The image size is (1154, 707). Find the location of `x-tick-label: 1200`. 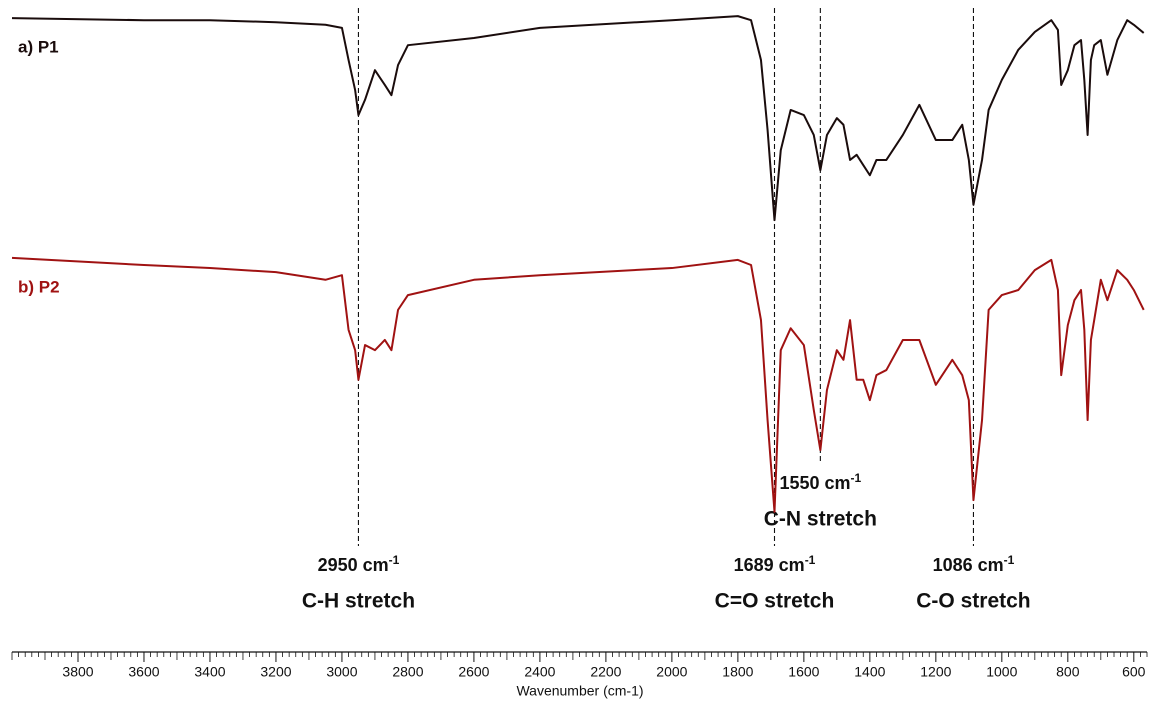

x-tick-label: 1200 is located at coordinates (935, 672).